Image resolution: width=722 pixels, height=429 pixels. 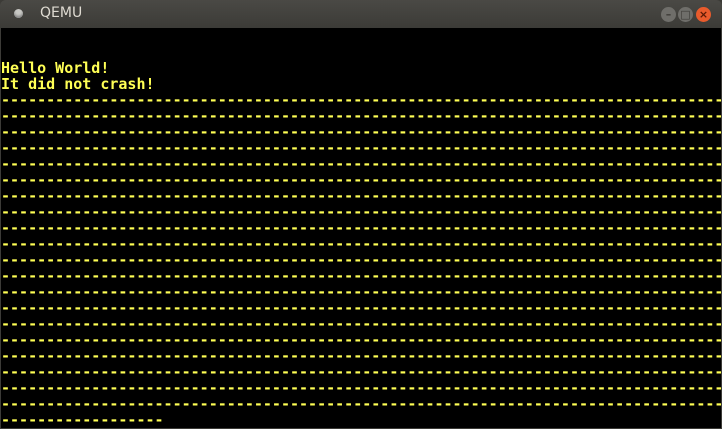 I want to click on title-bar: QEMU – □ ×, so click(x=361, y=14).